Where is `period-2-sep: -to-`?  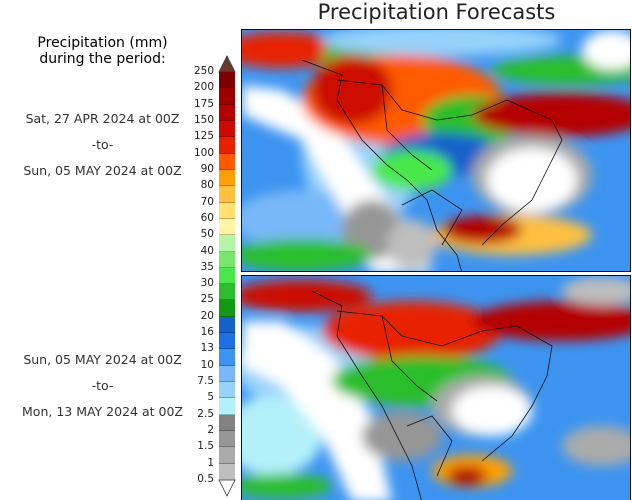 period-2-sep: -to- is located at coordinates (102, 385).